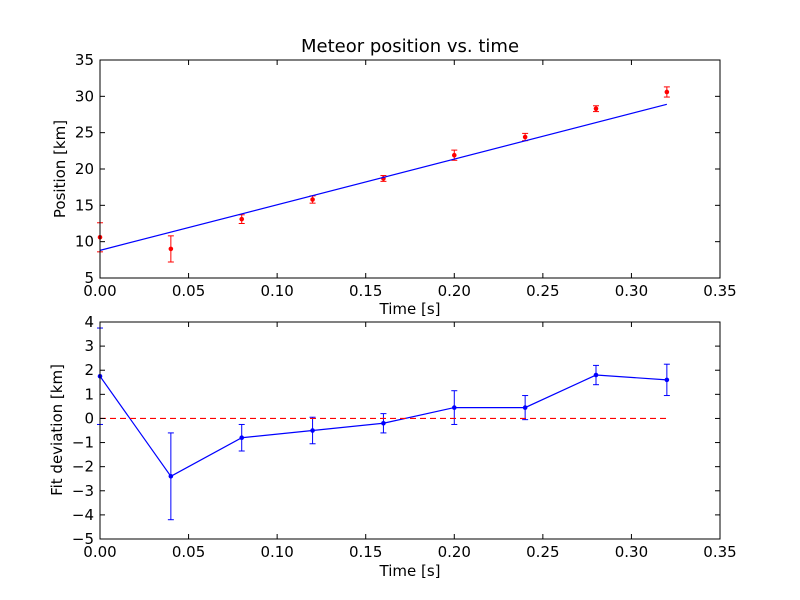 This screenshot has height=600, width=800. What do you see at coordinates (89, 418) in the screenshot?
I see `y-tick-label: 0` at bounding box center [89, 418].